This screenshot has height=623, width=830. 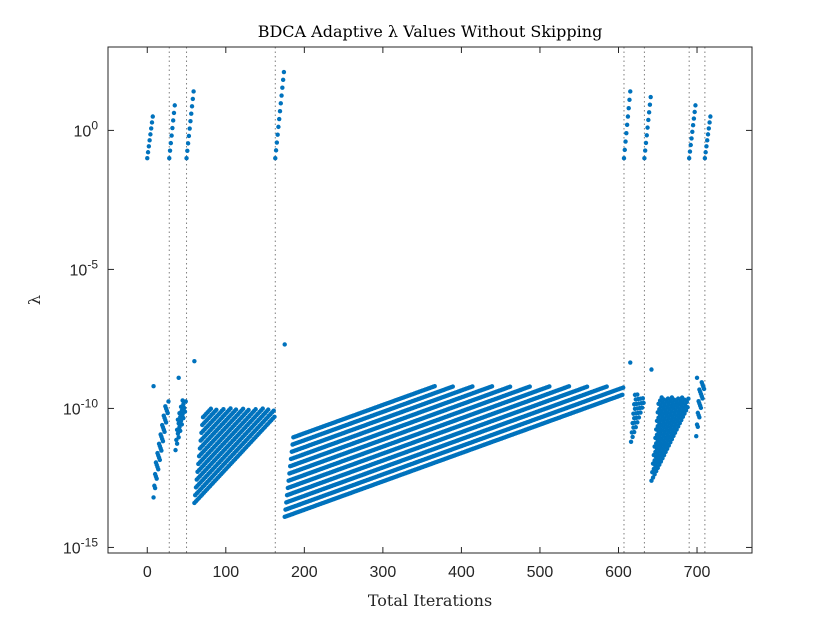 What do you see at coordinates (618, 572) in the screenshot?
I see `x-tick-label: 600` at bounding box center [618, 572].